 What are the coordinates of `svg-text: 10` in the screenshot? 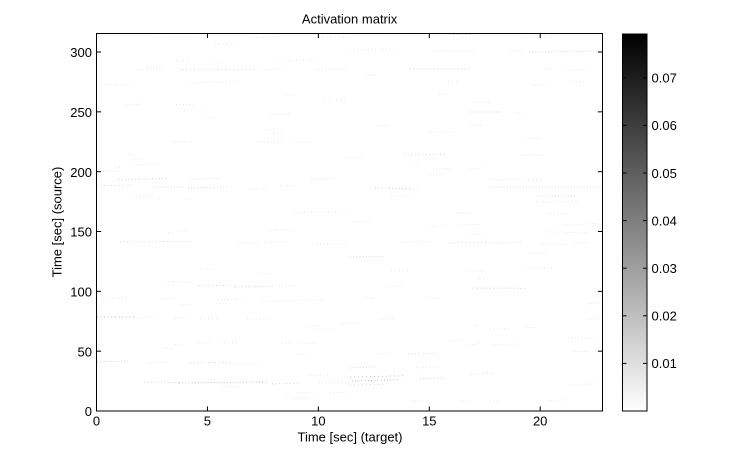 It's located at (318, 421).